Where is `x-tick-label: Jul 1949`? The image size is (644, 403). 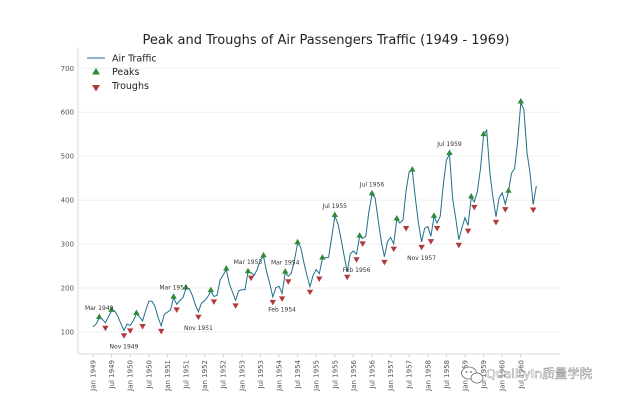
x-tick-label: Jul 1949 is located at coordinates (112, 375).